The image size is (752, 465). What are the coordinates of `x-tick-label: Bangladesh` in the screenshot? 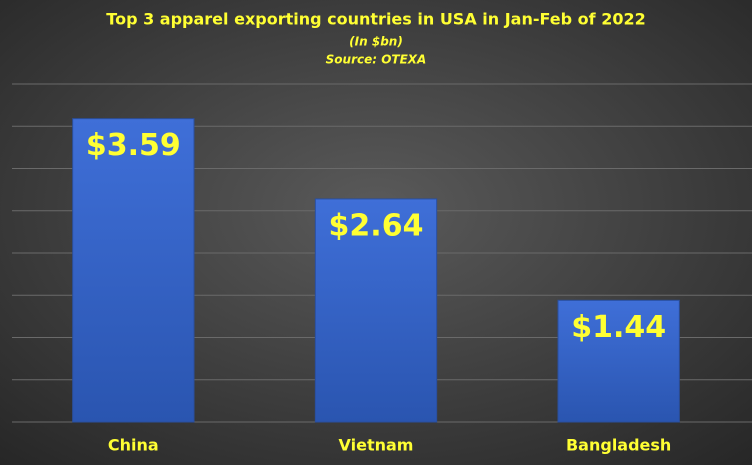 It's located at (618, 445).